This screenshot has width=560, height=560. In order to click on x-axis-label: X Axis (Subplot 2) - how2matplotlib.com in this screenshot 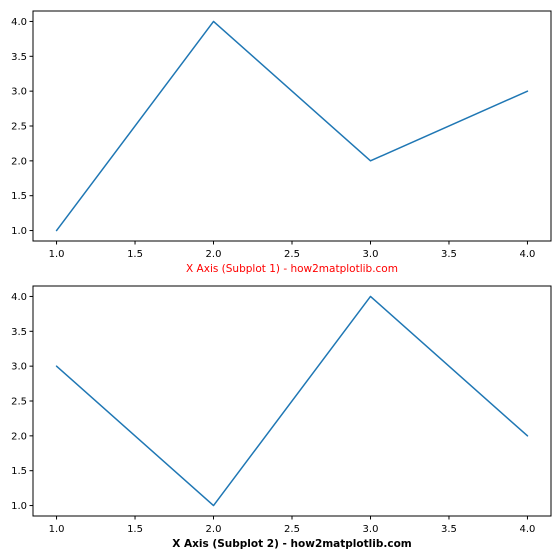, I will do `click(292, 544)`.